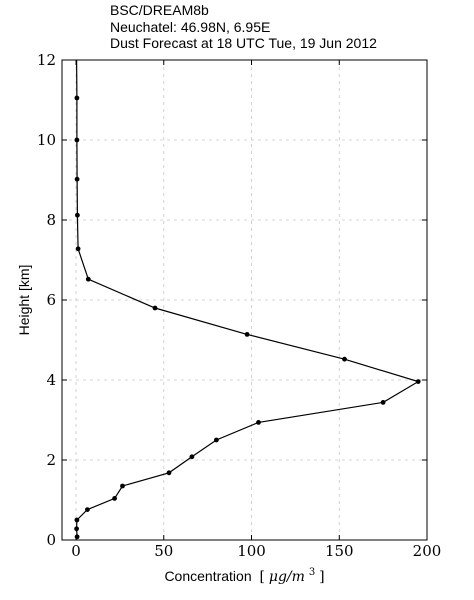 The height and width of the screenshot is (600, 474). What do you see at coordinates (339, 551) in the screenshot?
I see `x-tick-label: 150` at bounding box center [339, 551].